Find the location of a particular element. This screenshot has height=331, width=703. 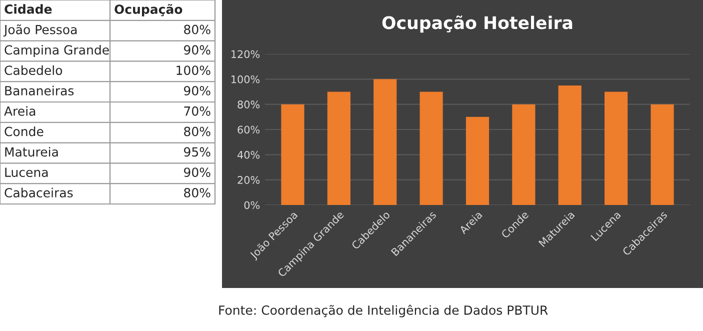

text: Cabedelo is located at coordinates (33, 70).